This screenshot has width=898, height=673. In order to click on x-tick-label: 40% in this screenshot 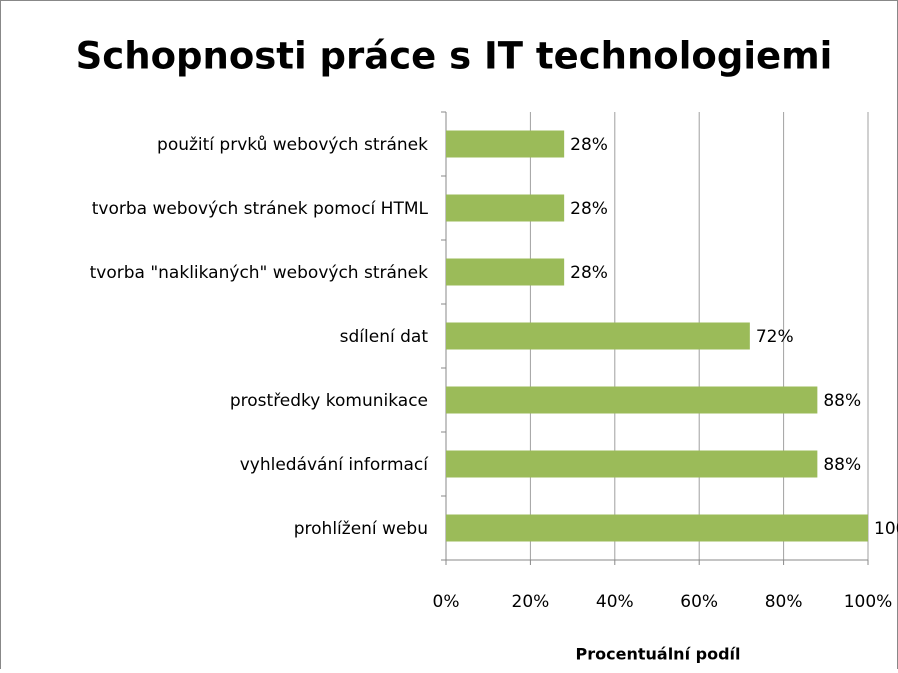, I will do `click(615, 602)`.